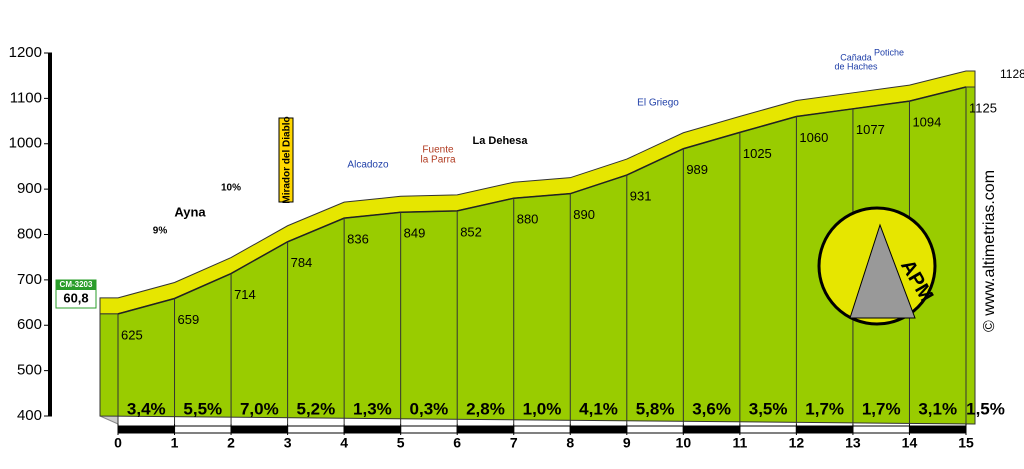 The image size is (1024, 469). What do you see at coordinates (29, 415) in the screenshot?
I see `y-tick-label: 400` at bounding box center [29, 415].